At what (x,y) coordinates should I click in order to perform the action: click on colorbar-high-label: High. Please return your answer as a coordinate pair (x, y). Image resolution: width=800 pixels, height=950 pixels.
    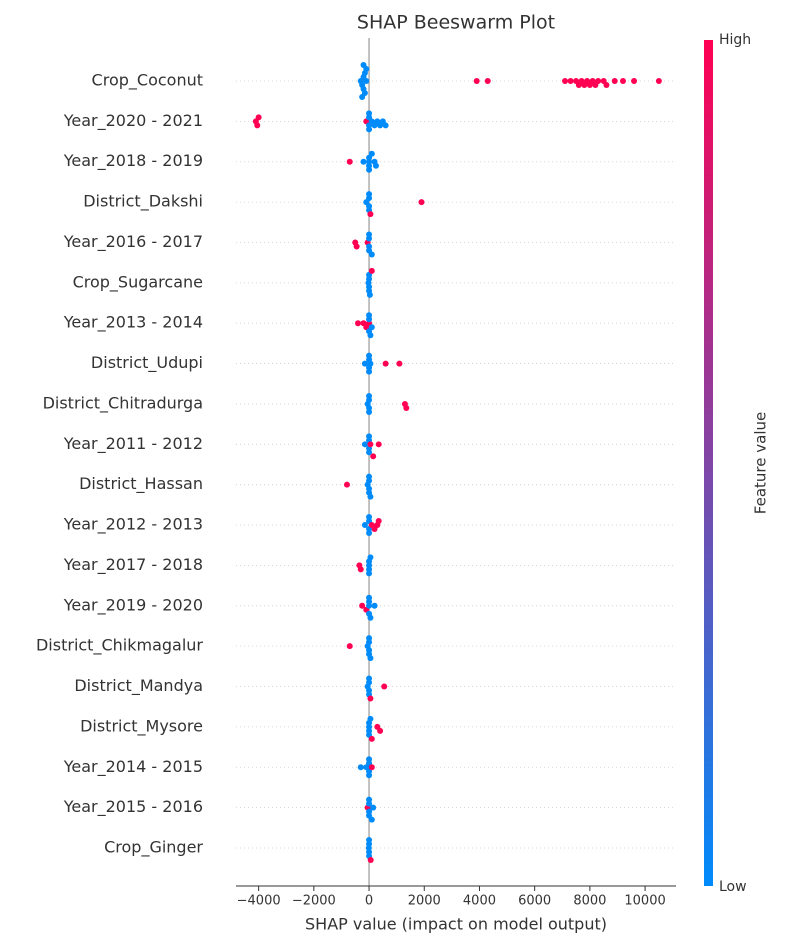
    Looking at the image, I should click on (735, 40).